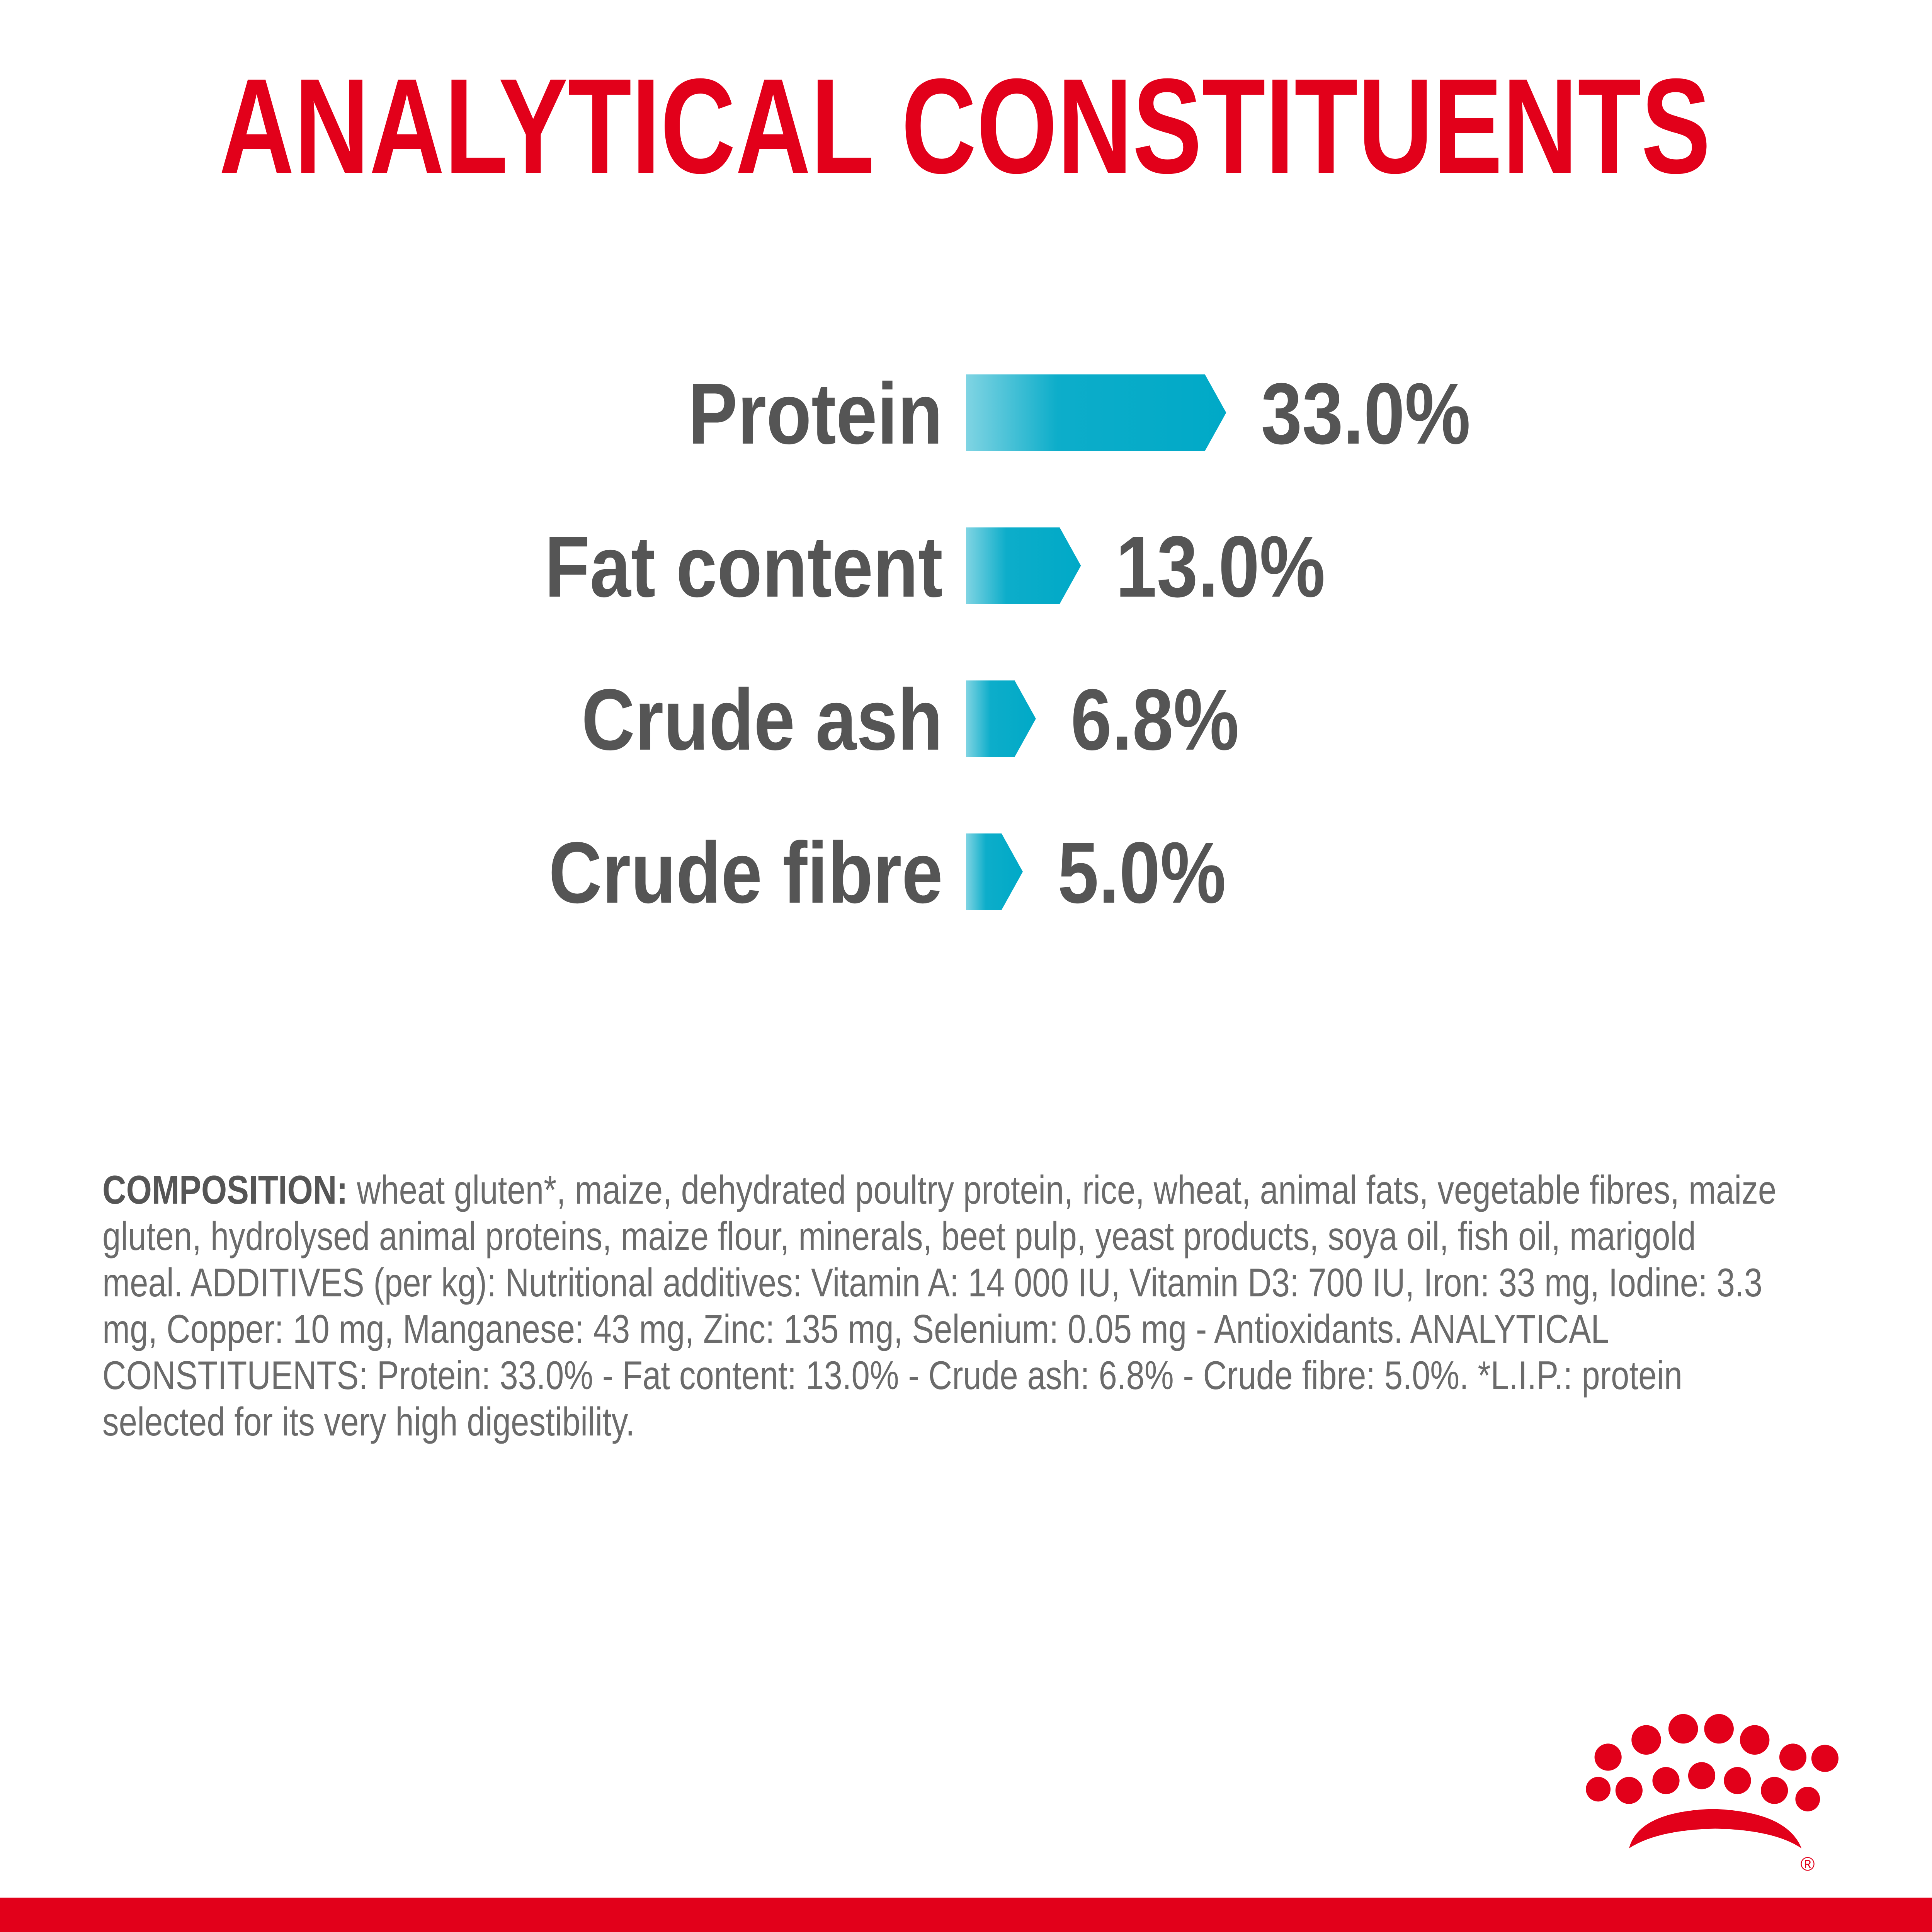 The width and height of the screenshot is (1932, 1932). Describe the element at coordinates (1142, 872) in the screenshot. I see `value-label: 5.0%` at that location.